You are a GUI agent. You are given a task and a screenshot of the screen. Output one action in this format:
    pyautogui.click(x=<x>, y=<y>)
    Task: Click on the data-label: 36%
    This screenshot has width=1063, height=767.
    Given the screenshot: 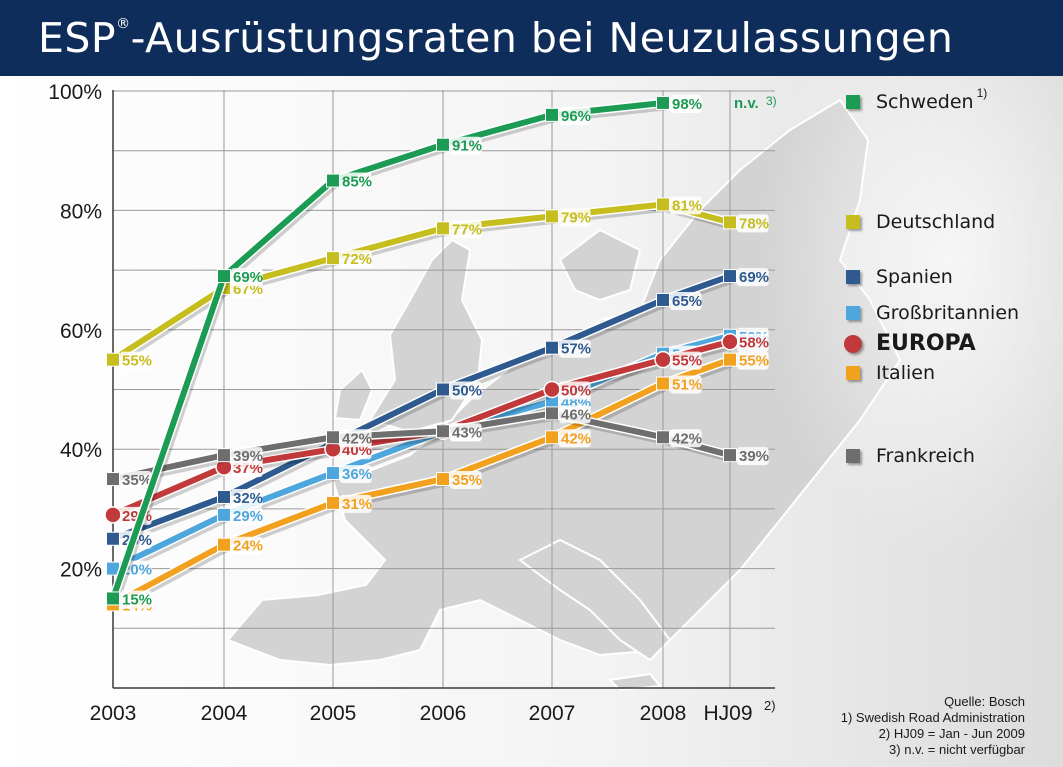 What is the action you would take?
    pyautogui.click(x=357, y=474)
    